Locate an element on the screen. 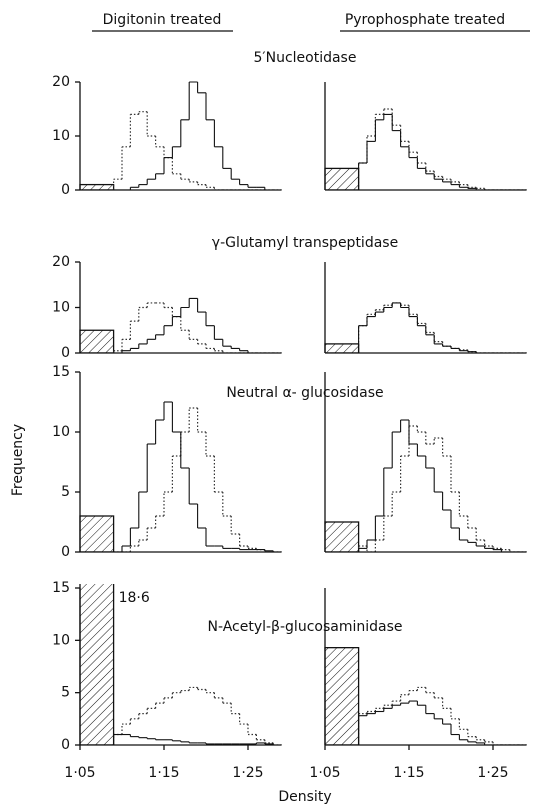  panel-title: γ-Glutamyl transpeptidase is located at coordinates (305, 243).